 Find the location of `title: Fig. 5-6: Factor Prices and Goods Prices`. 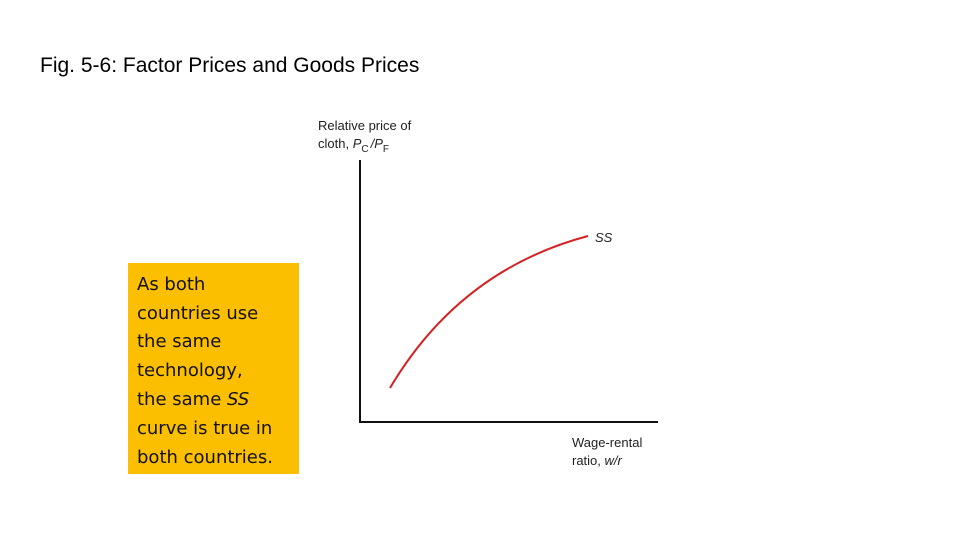

title: Fig. 5-6: Factor Prices and Goods Prices is located at coordinates (229, 65).